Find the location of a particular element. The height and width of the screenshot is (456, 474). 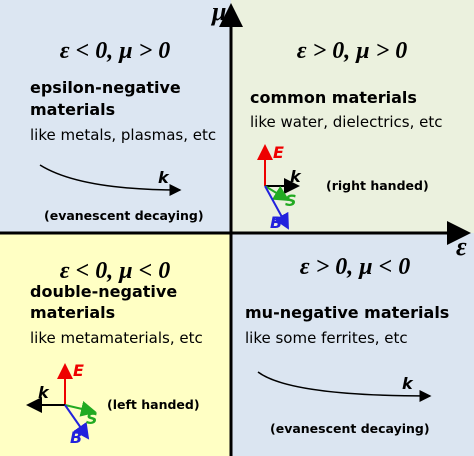

condition: ε < 0, μ < 0 is located at coordinates (115, 271).